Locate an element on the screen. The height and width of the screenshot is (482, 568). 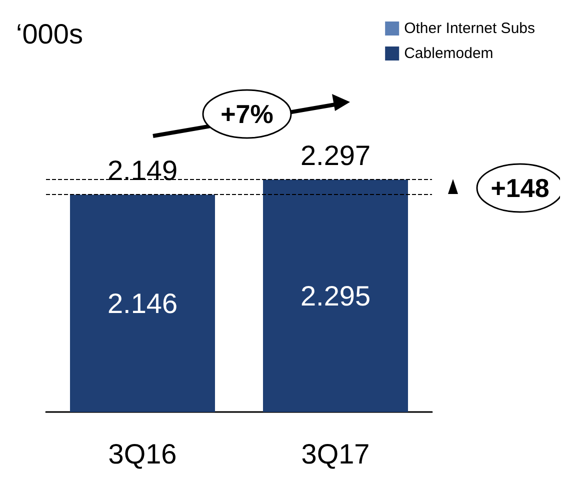
data-label: 2.295 is located at coordinates (335, 296).